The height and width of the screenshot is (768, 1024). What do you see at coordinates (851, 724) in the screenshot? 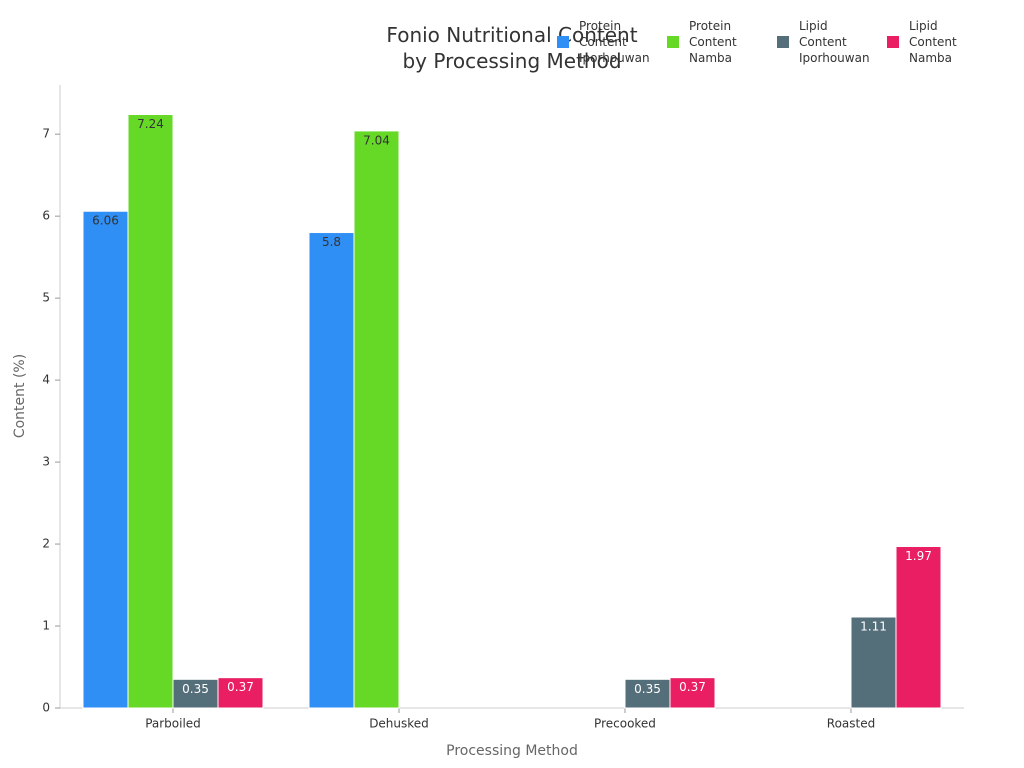
I see `x-tick-label: Roasted` at bounding box center [851, 724].